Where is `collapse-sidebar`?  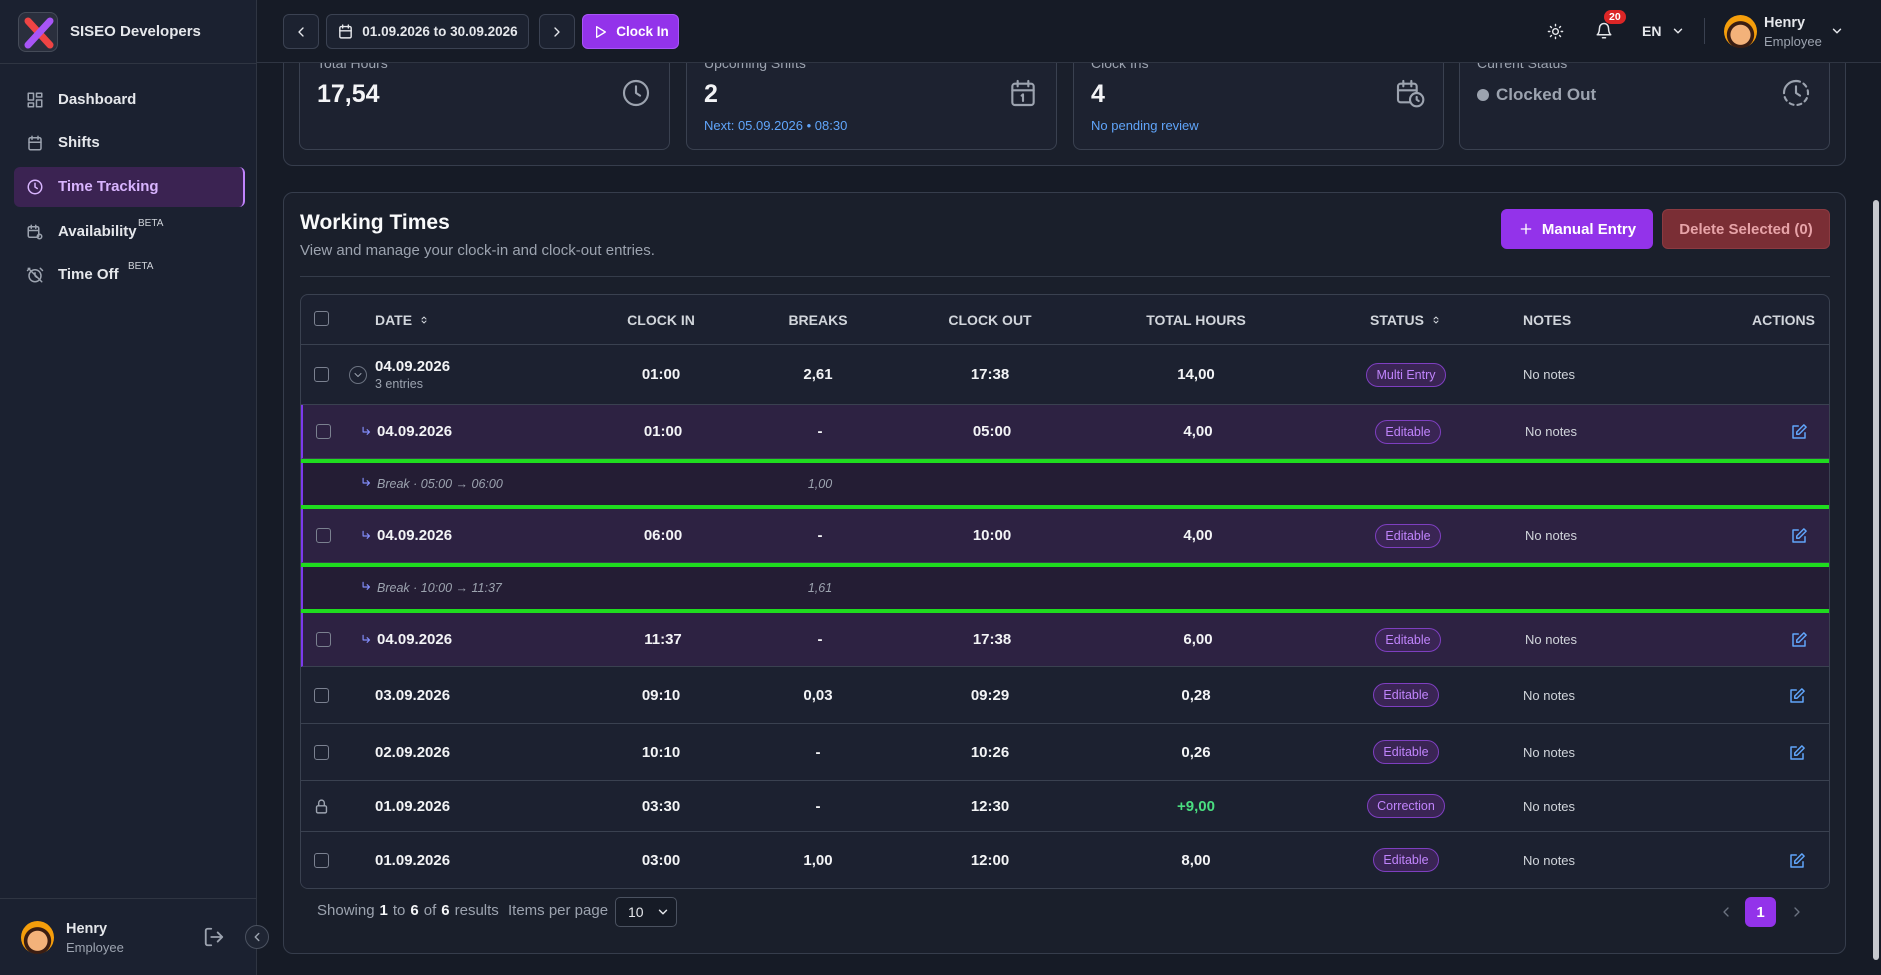
collapse-sidebar is located at coordinates (257, 937).